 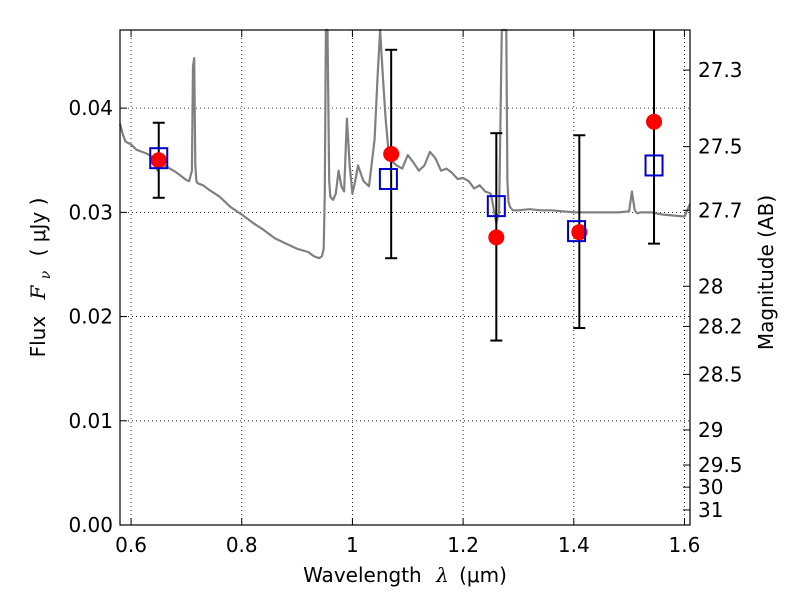 What do you see at coordinates (574, 545) in the screenshot?
I see `x-tick-label: 1.4` at bounding box center [574, 545].